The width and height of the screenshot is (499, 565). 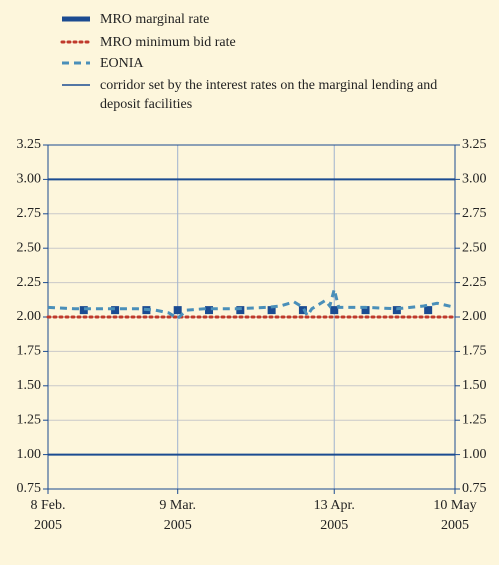 What do you see at coordinates (29, 351) in the screenshot?
I see `y-tick-label: 1.75` at bounding box center [29, 351].